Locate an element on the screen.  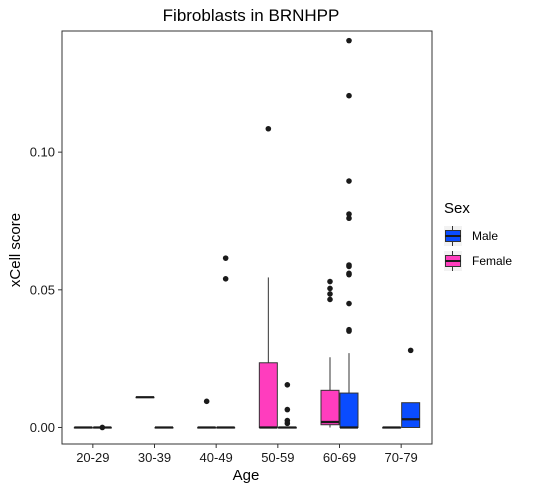
x-tick-label: 20-29 is located at coordinates (92, 457).